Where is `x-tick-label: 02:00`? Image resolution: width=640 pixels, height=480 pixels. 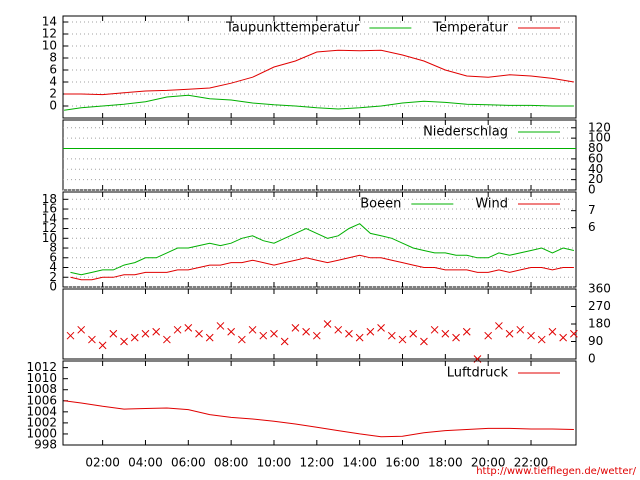
x-tick-label: 02:00 is located at coordinates (102, 463).